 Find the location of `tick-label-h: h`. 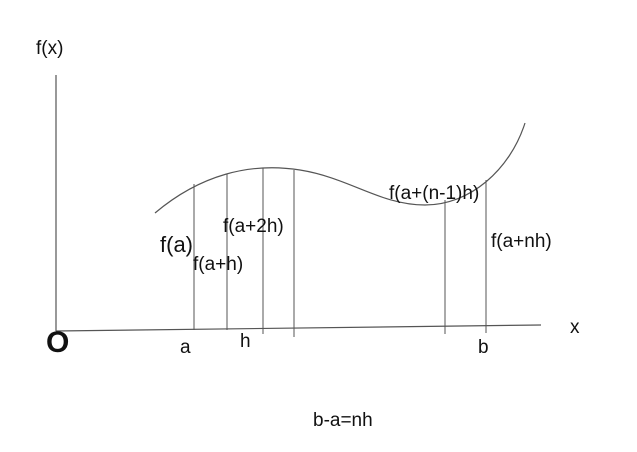

tick-label-h: h is located at coordinates (245, 341).